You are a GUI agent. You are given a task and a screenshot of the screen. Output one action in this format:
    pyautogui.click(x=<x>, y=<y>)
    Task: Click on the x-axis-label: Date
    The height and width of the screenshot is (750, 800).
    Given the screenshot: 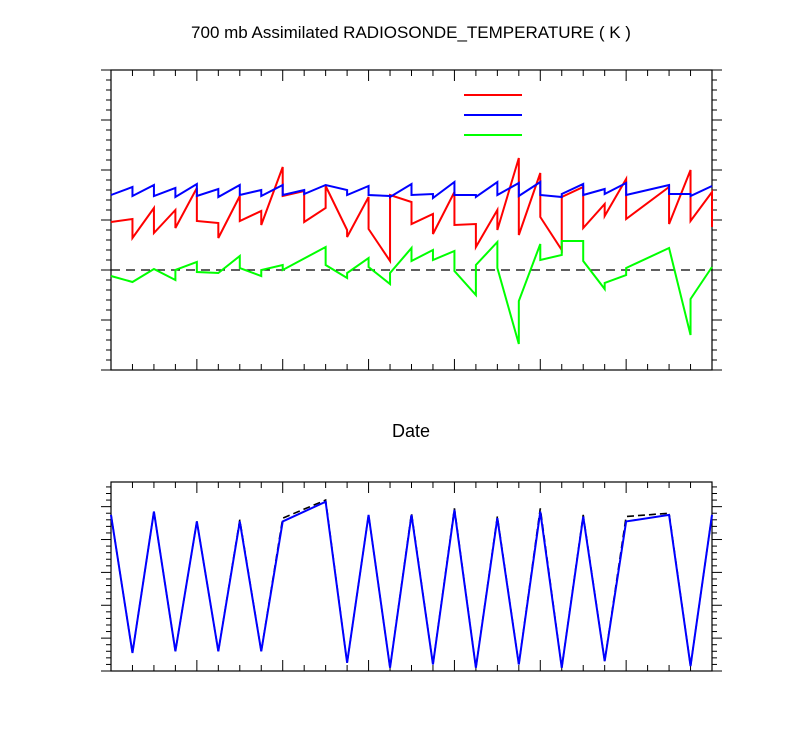 What is the action you would take?
    pyautogui.click(x=411, y=431)
    